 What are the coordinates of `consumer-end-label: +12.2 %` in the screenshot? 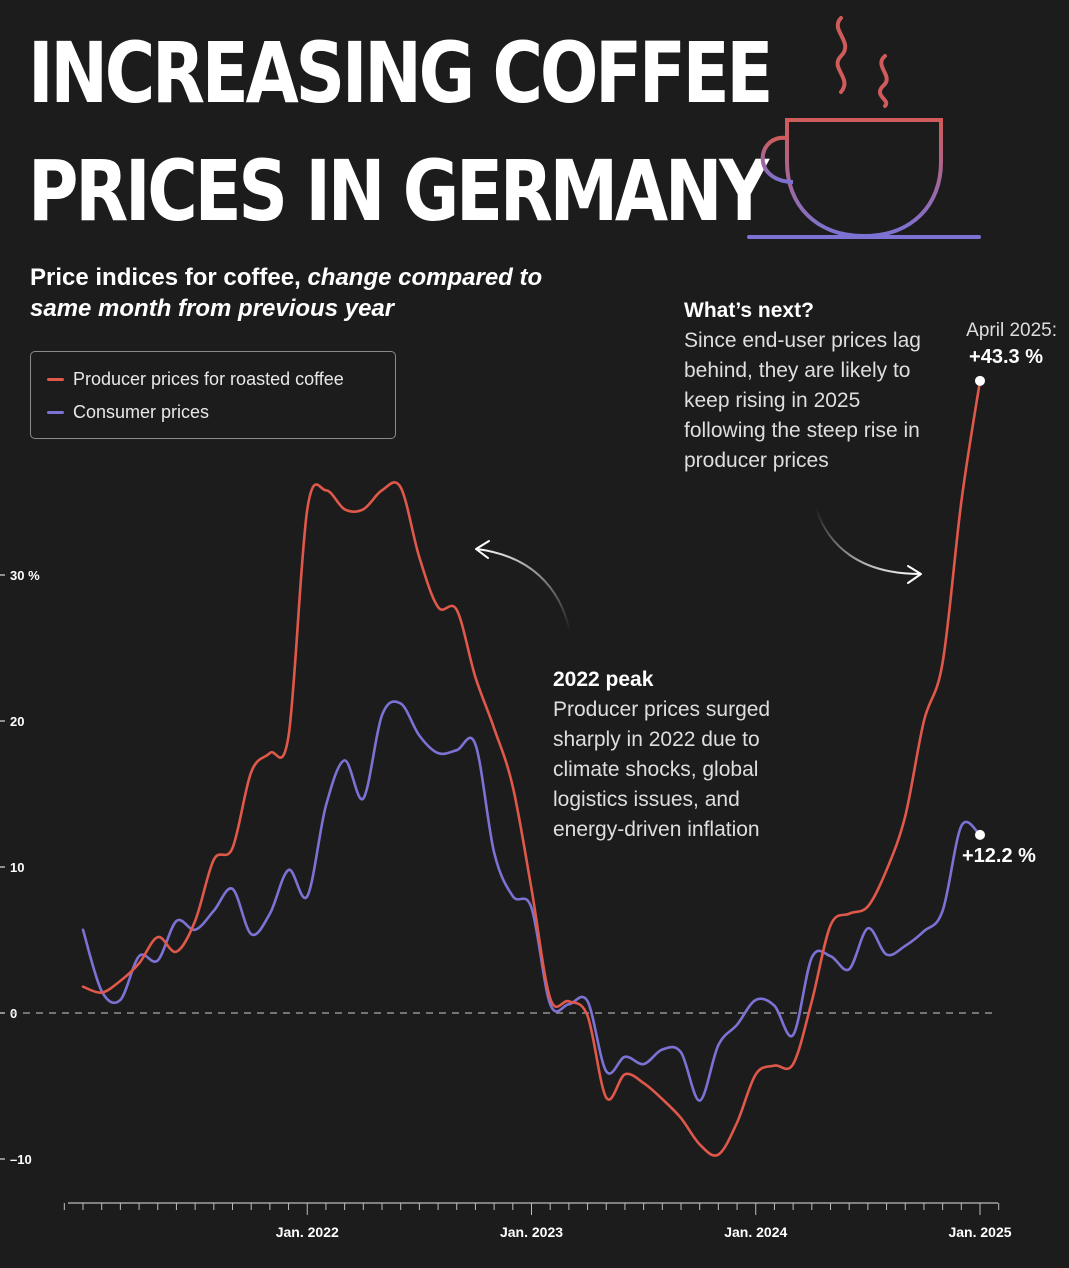 It's located at (999, 856).